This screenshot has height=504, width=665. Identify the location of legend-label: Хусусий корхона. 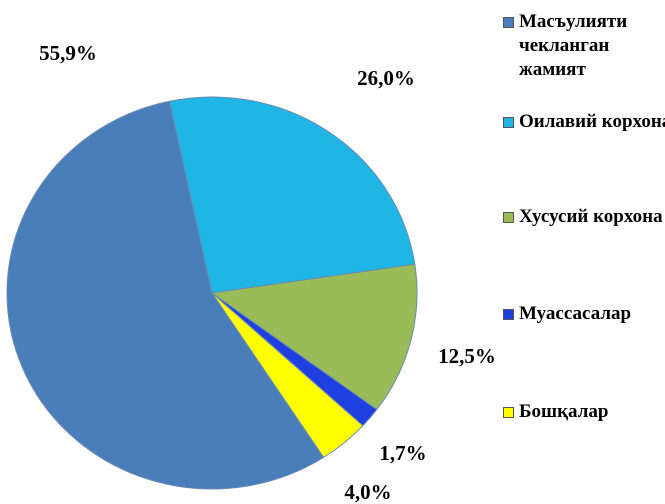
(591, 216).